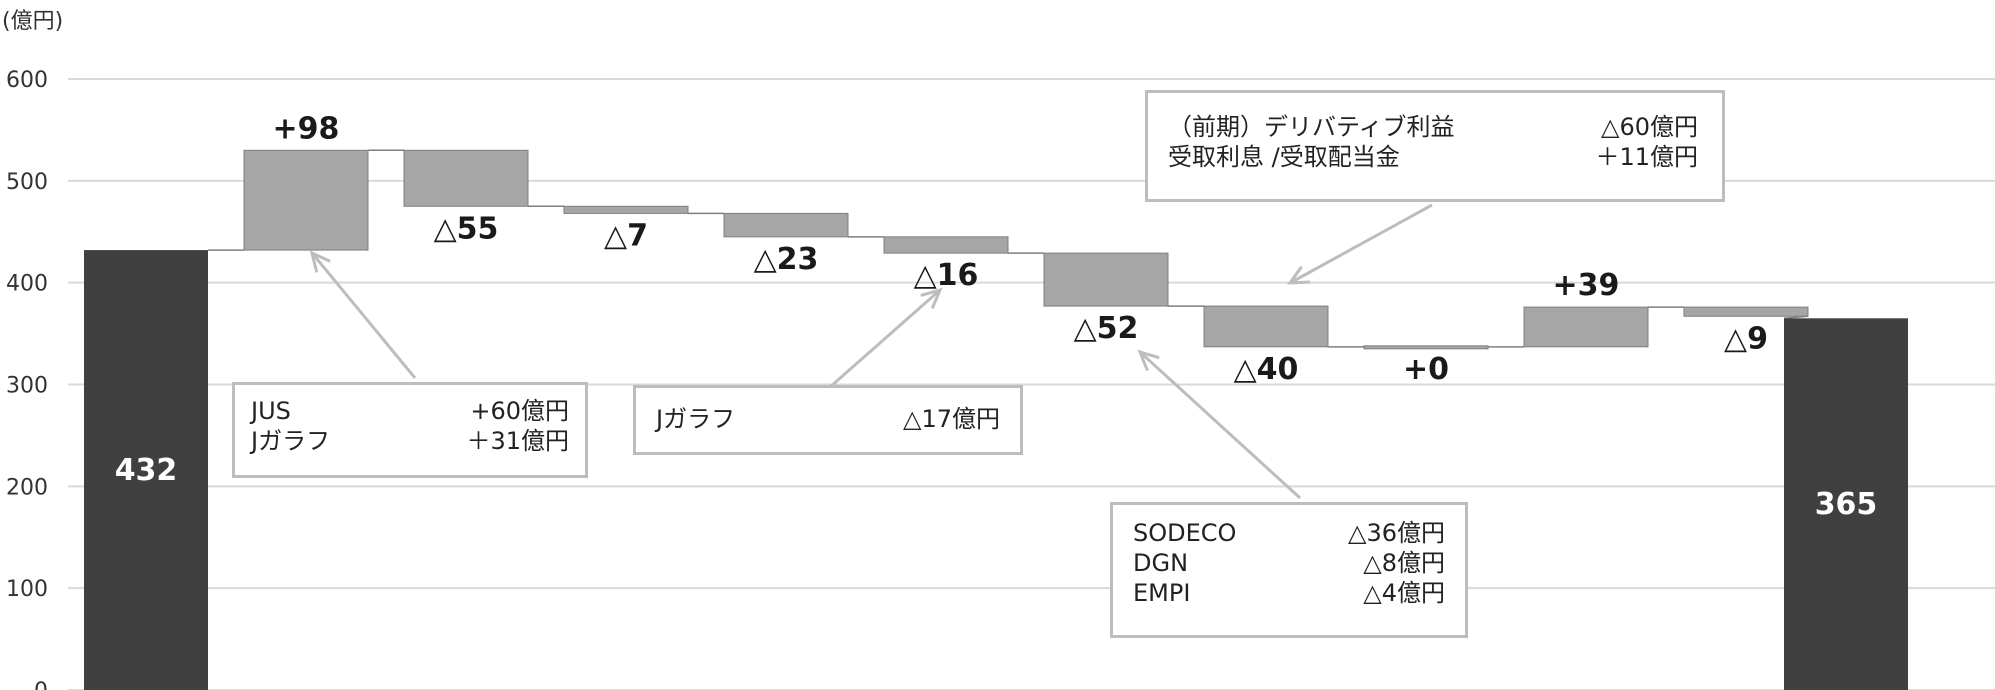 The height and width of the screenshot is (690, 1995). I want to click on callout-label: DGN, so click(1161, 563).